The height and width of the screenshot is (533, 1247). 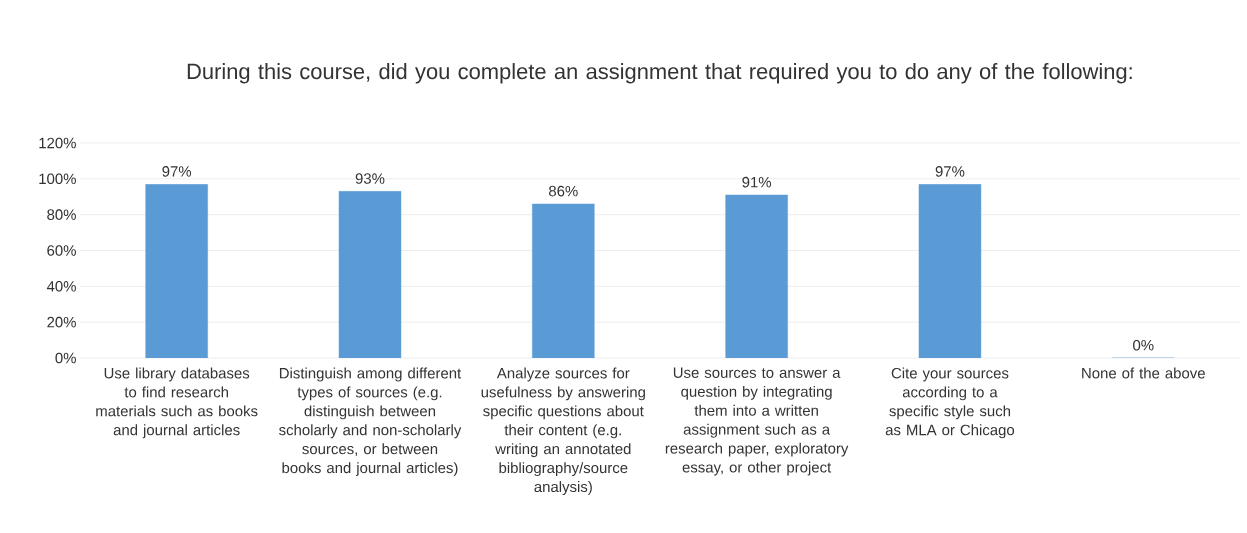 I want to click on y-tick-label: 40%, so click(x=61, y=286).